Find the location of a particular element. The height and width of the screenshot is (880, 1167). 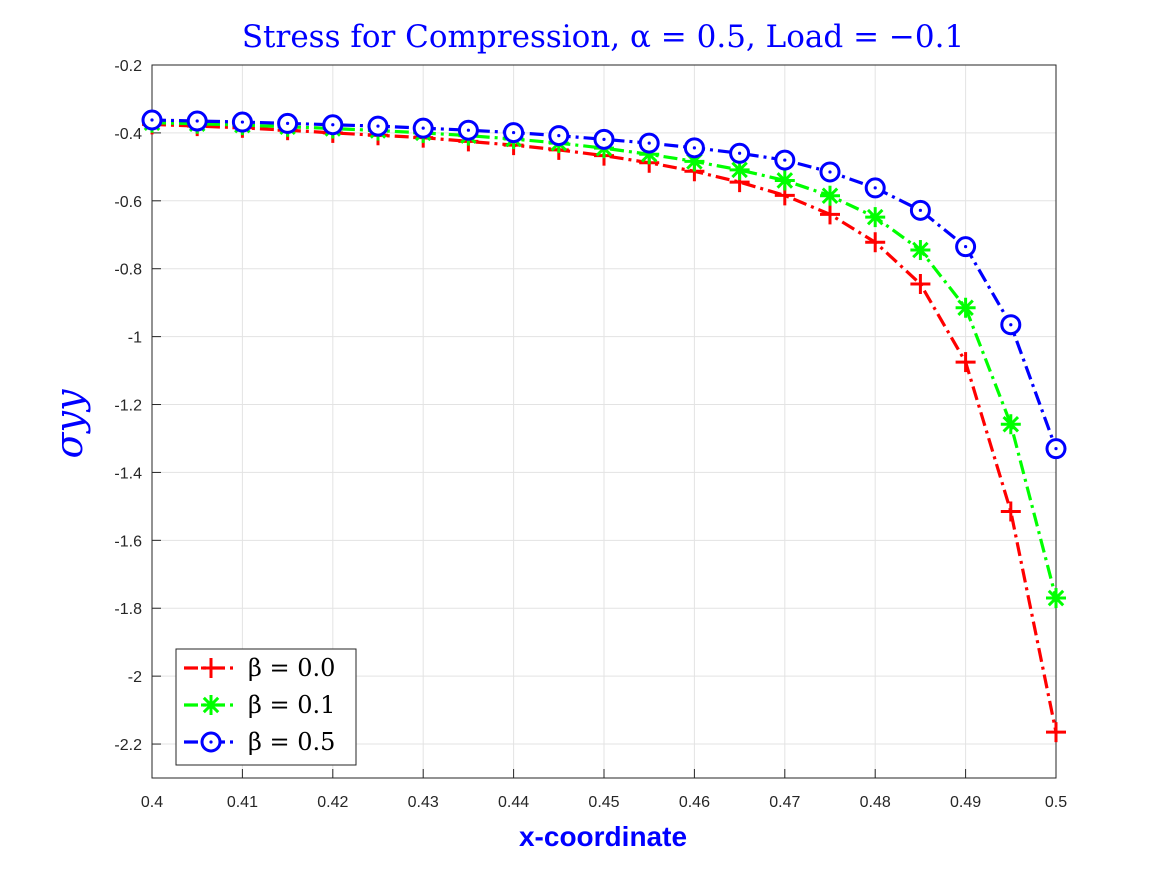

data-point-legend-asterisk is located at coordinates (211, 705).